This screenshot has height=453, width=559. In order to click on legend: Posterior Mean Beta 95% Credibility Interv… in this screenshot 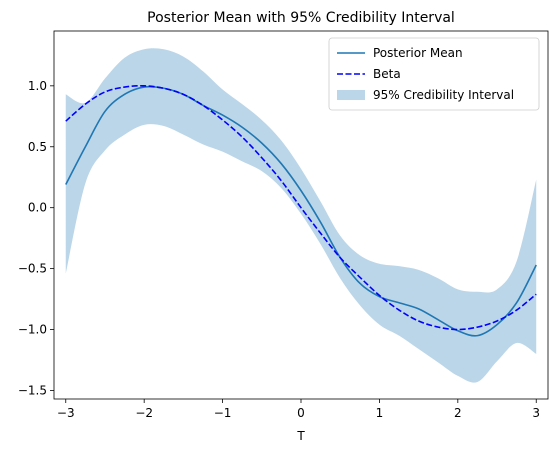, I will do `click(434, 74)`.